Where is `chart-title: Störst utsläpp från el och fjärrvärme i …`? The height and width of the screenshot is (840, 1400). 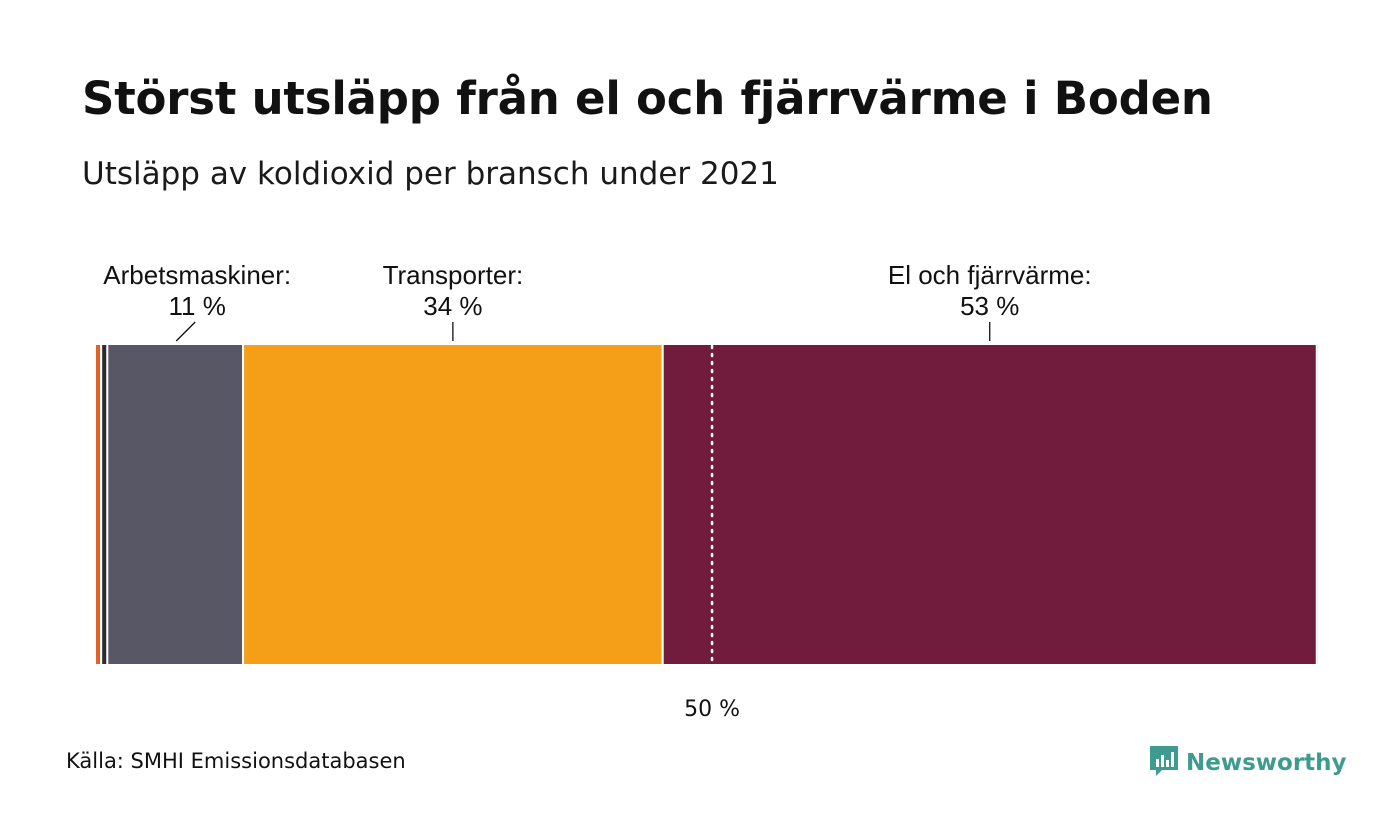 chart-title: Störst utsläpp från el och fjärrvärme i … is located at coordinates (647, 98).